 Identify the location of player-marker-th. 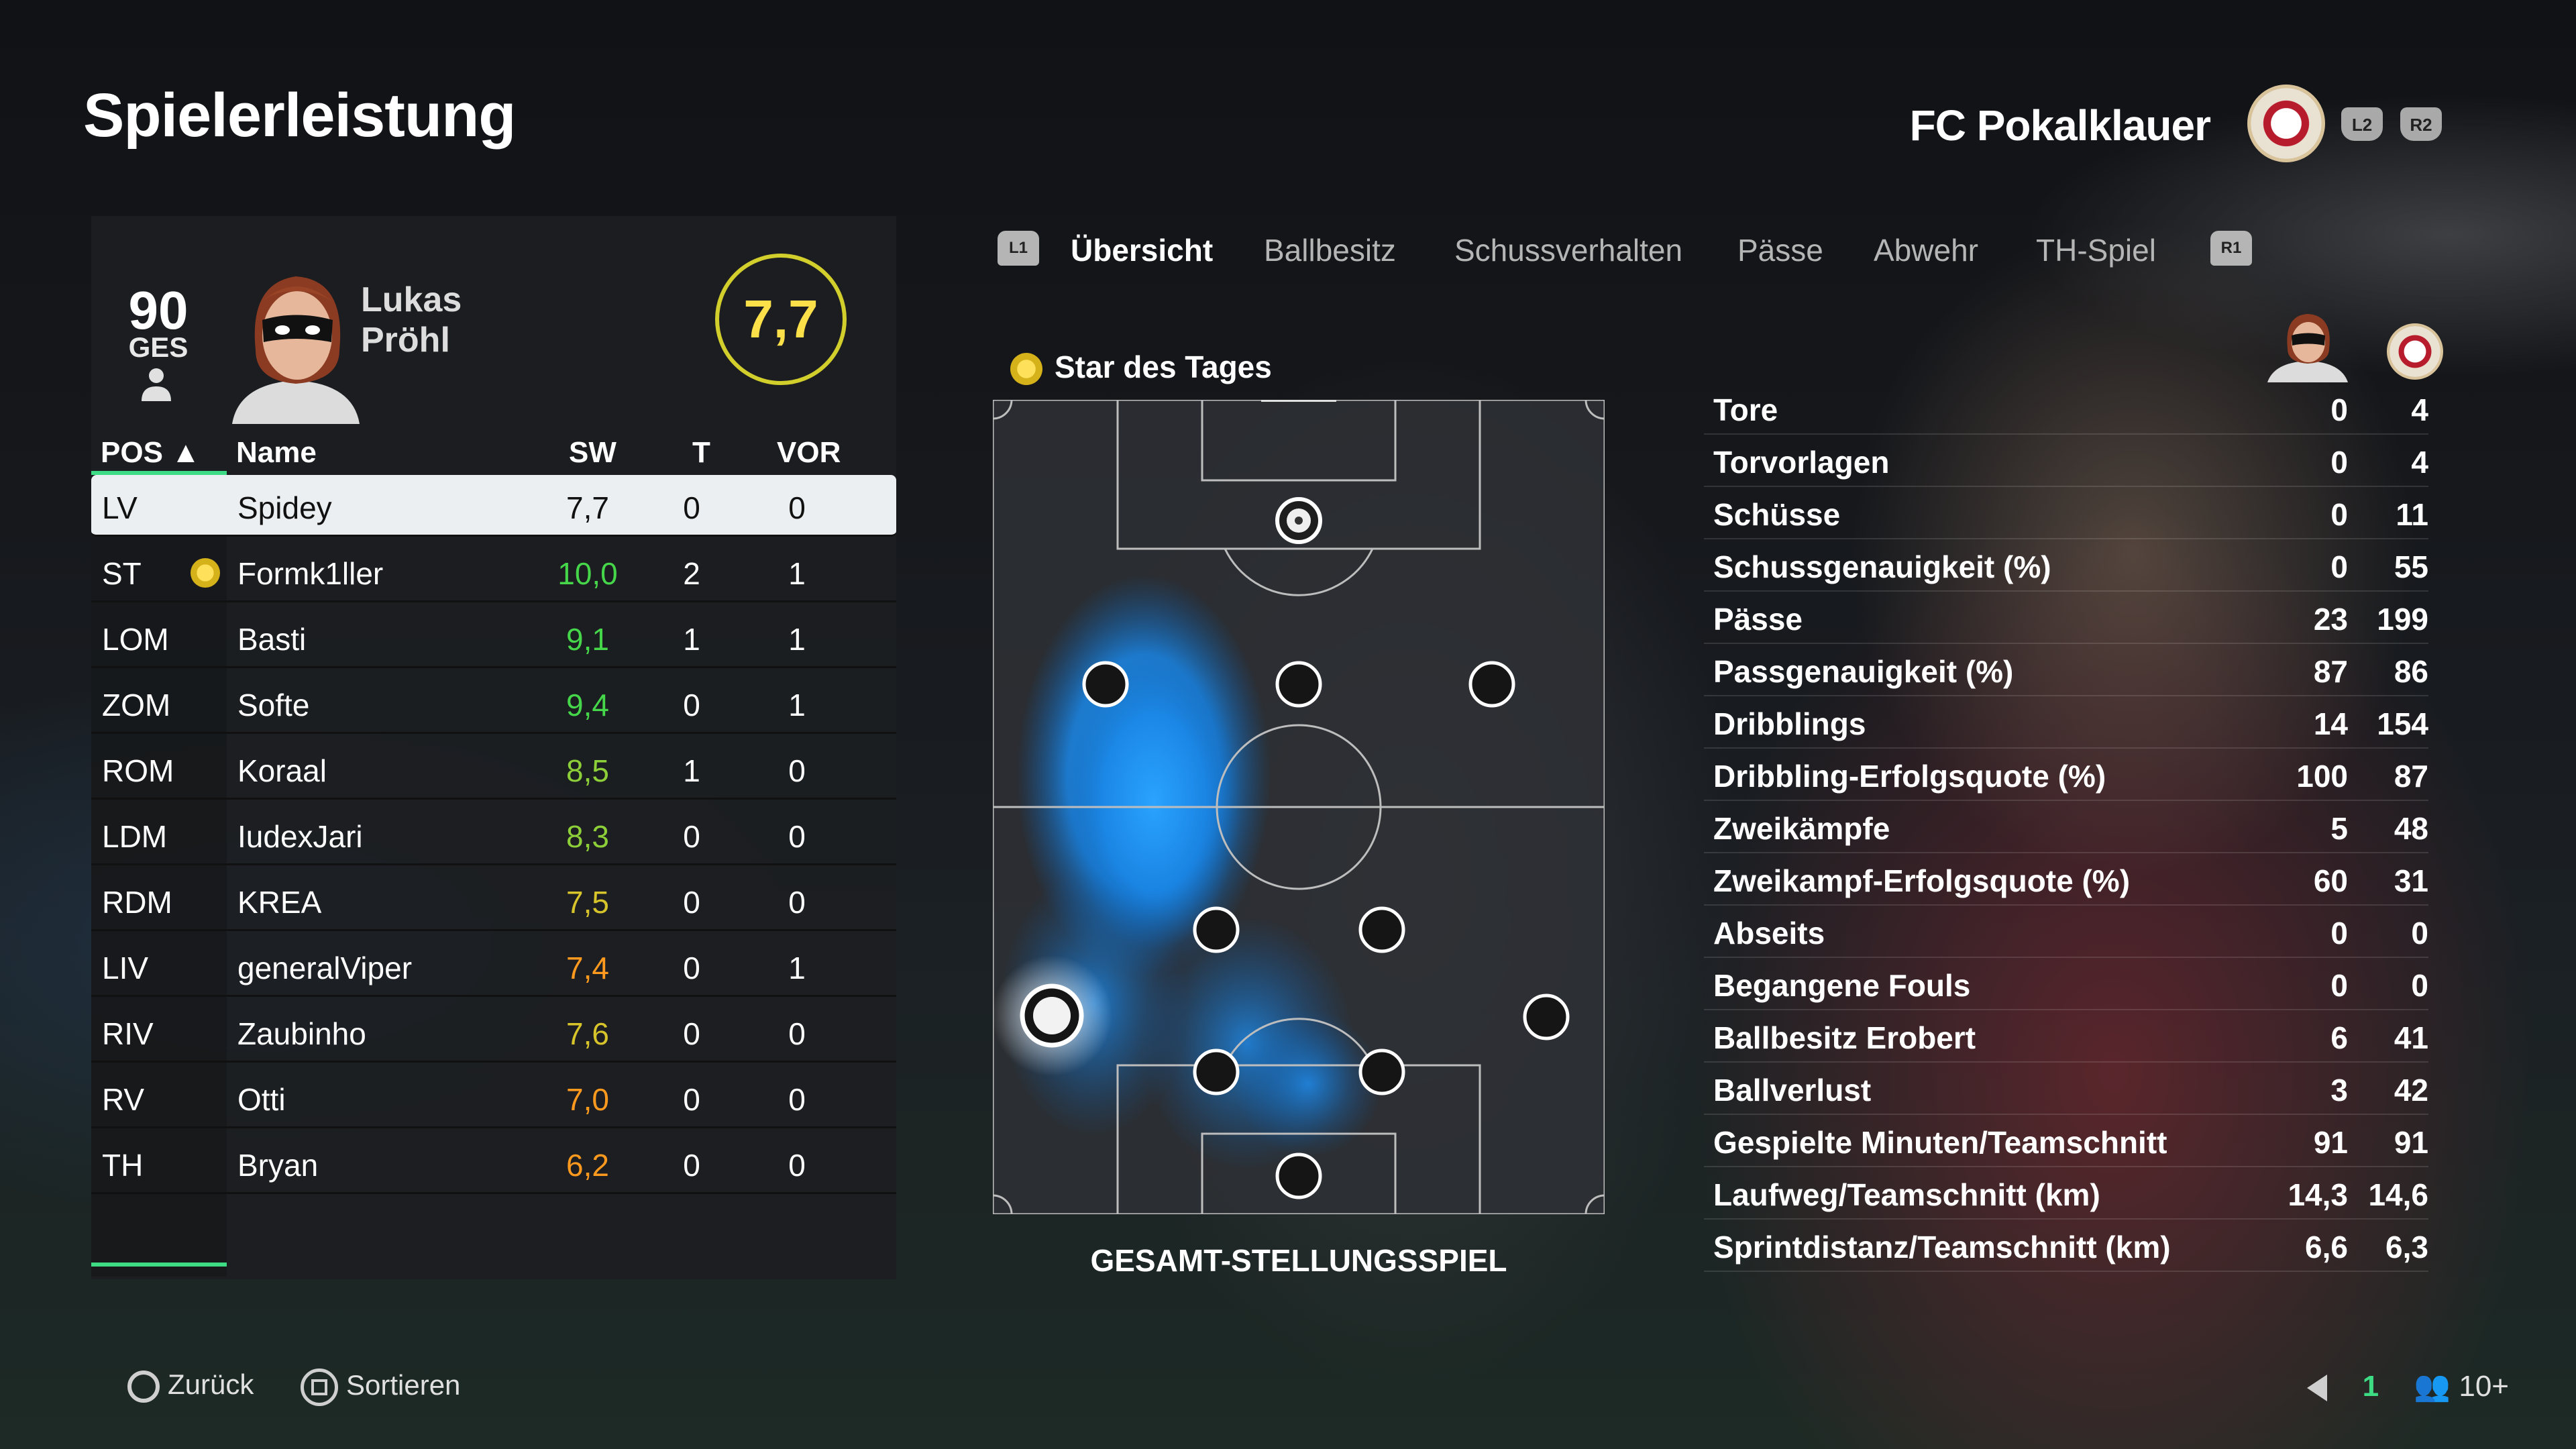
(1298, 1175).